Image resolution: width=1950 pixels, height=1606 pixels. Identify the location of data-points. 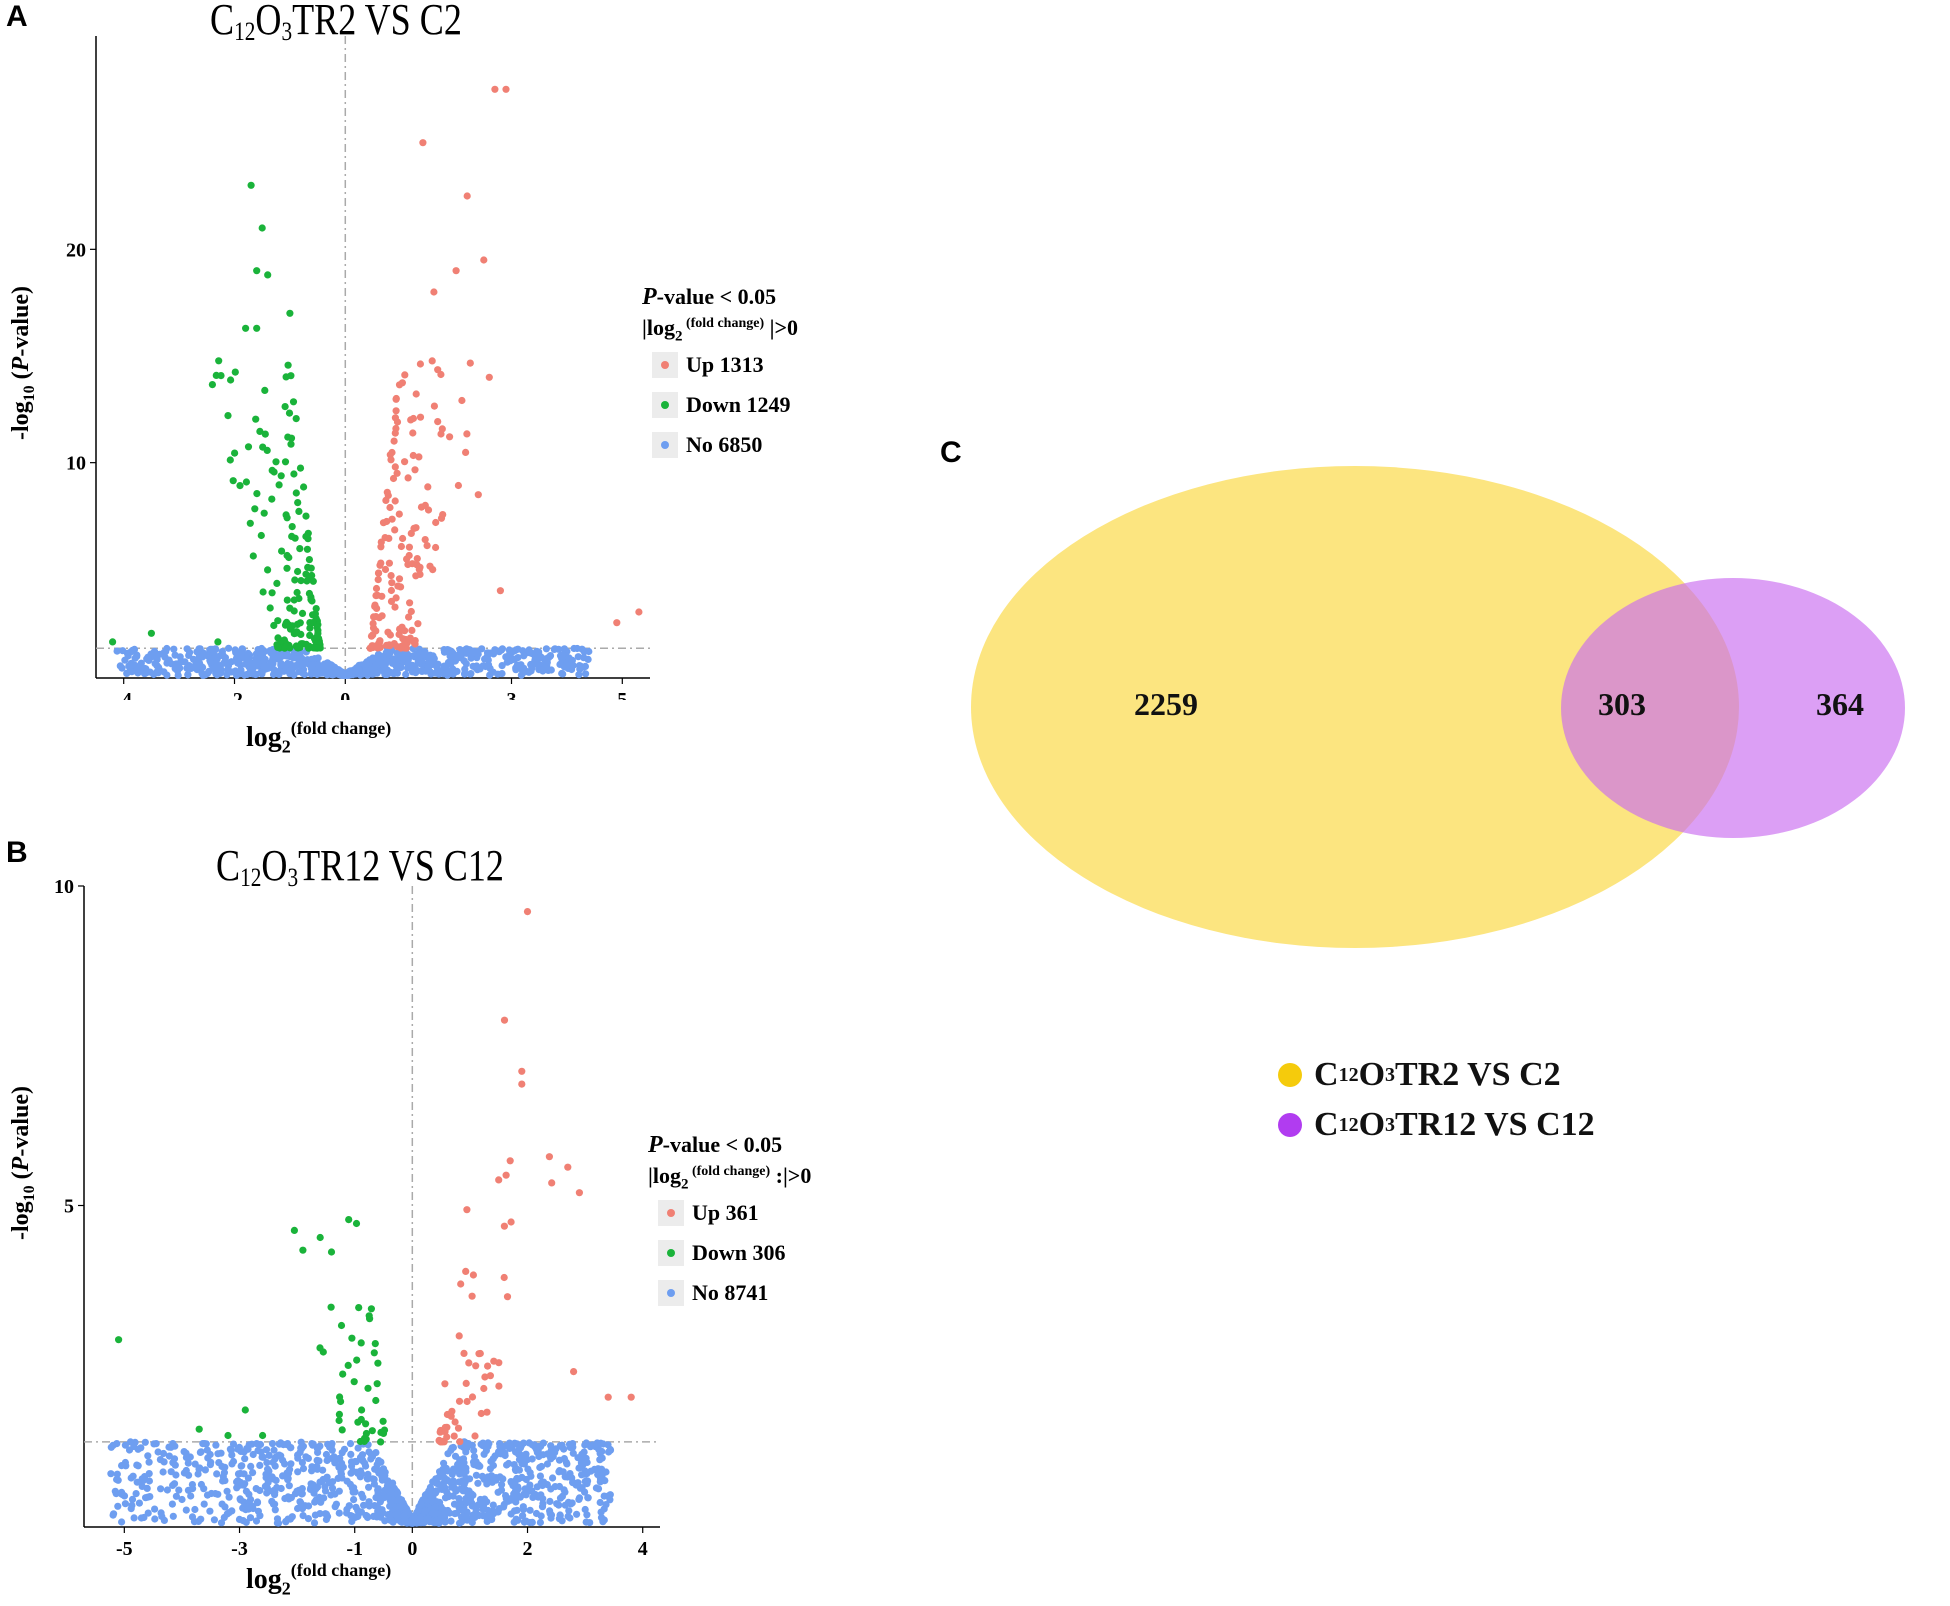
(376, 382).